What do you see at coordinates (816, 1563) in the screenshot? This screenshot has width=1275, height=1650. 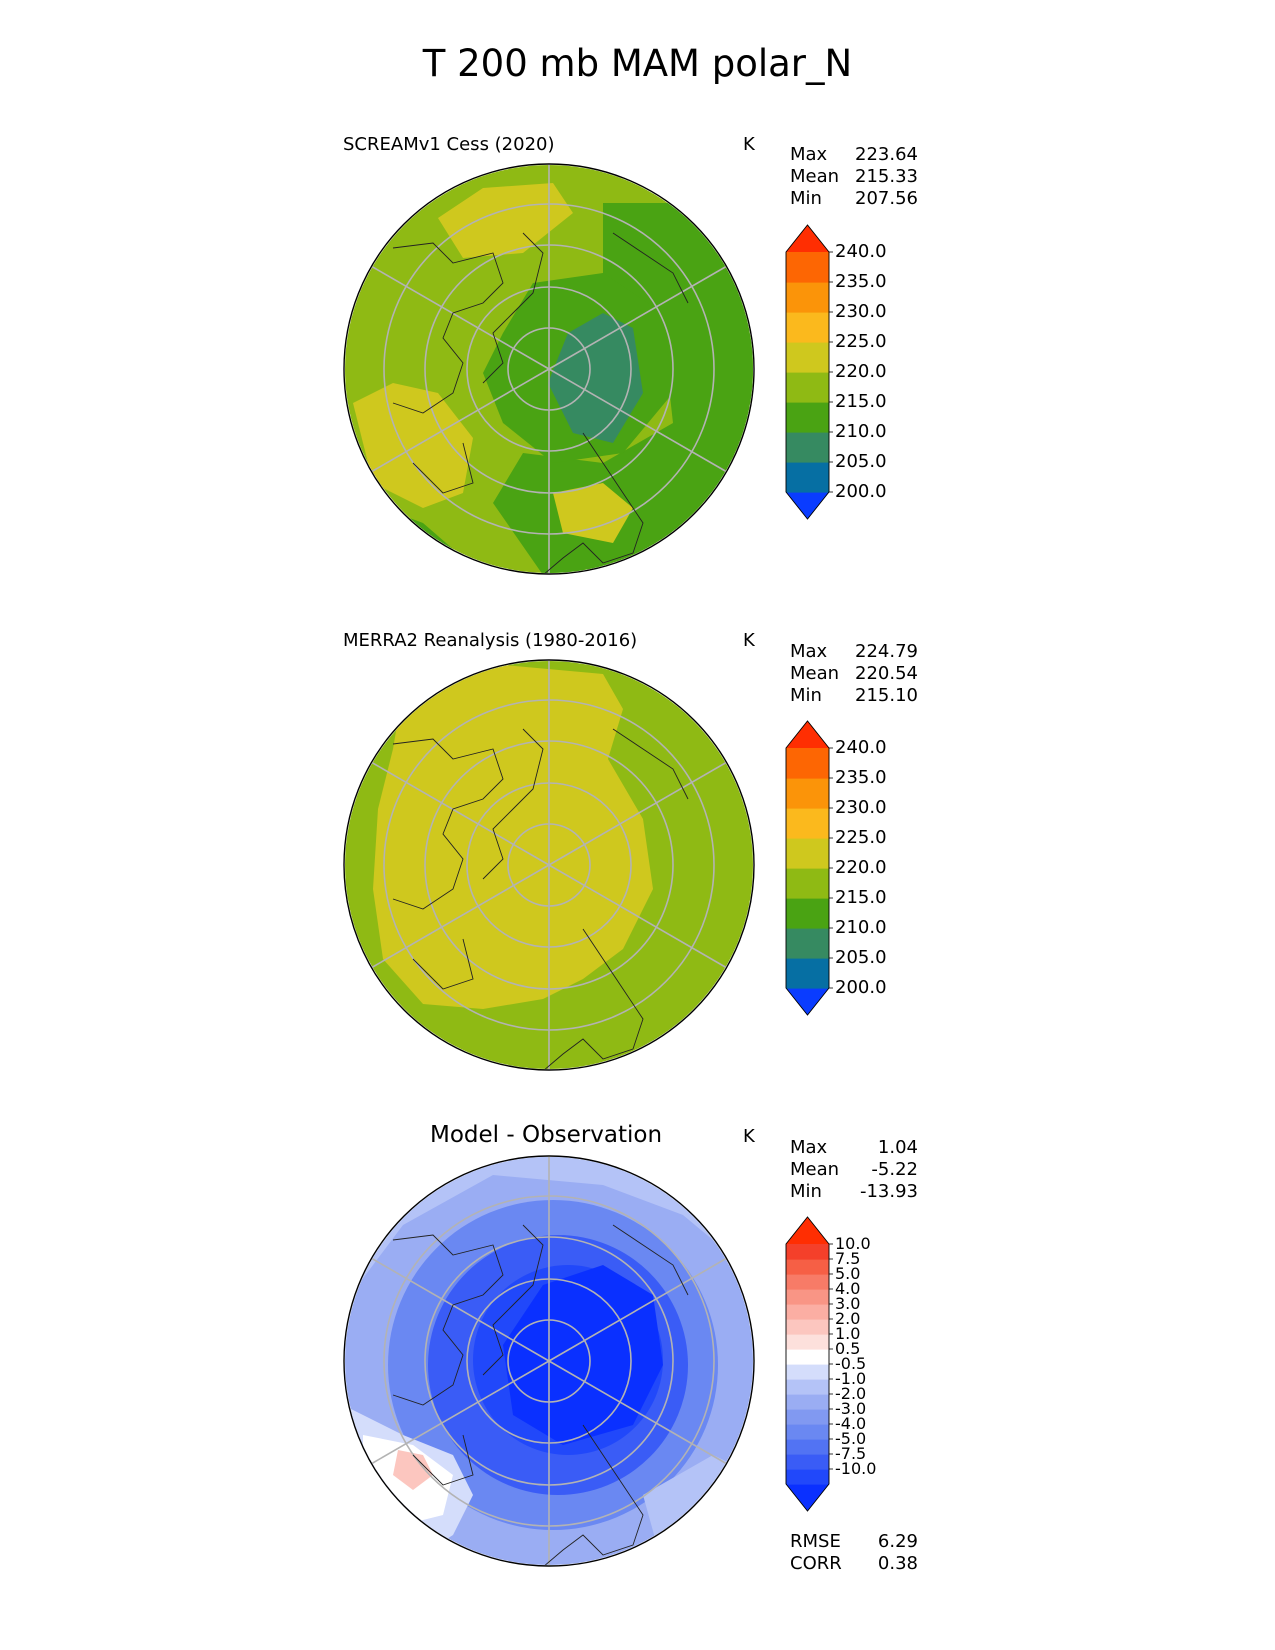 I see `metric-label: CORR` at bounding box center [816, 1563].